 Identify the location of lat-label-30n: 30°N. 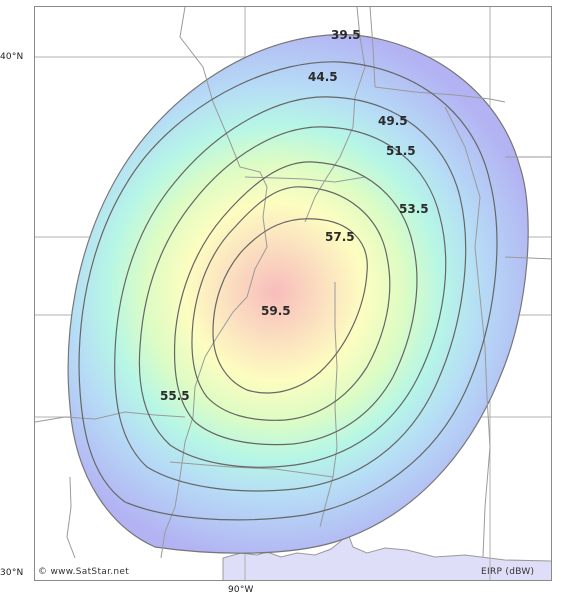
(12, 573).